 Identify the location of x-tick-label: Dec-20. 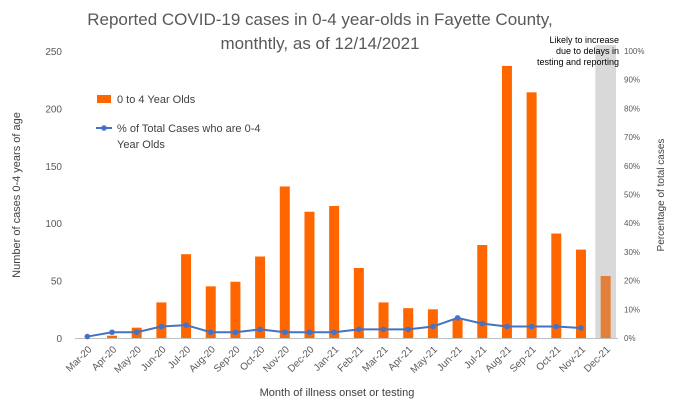
(301, 359).